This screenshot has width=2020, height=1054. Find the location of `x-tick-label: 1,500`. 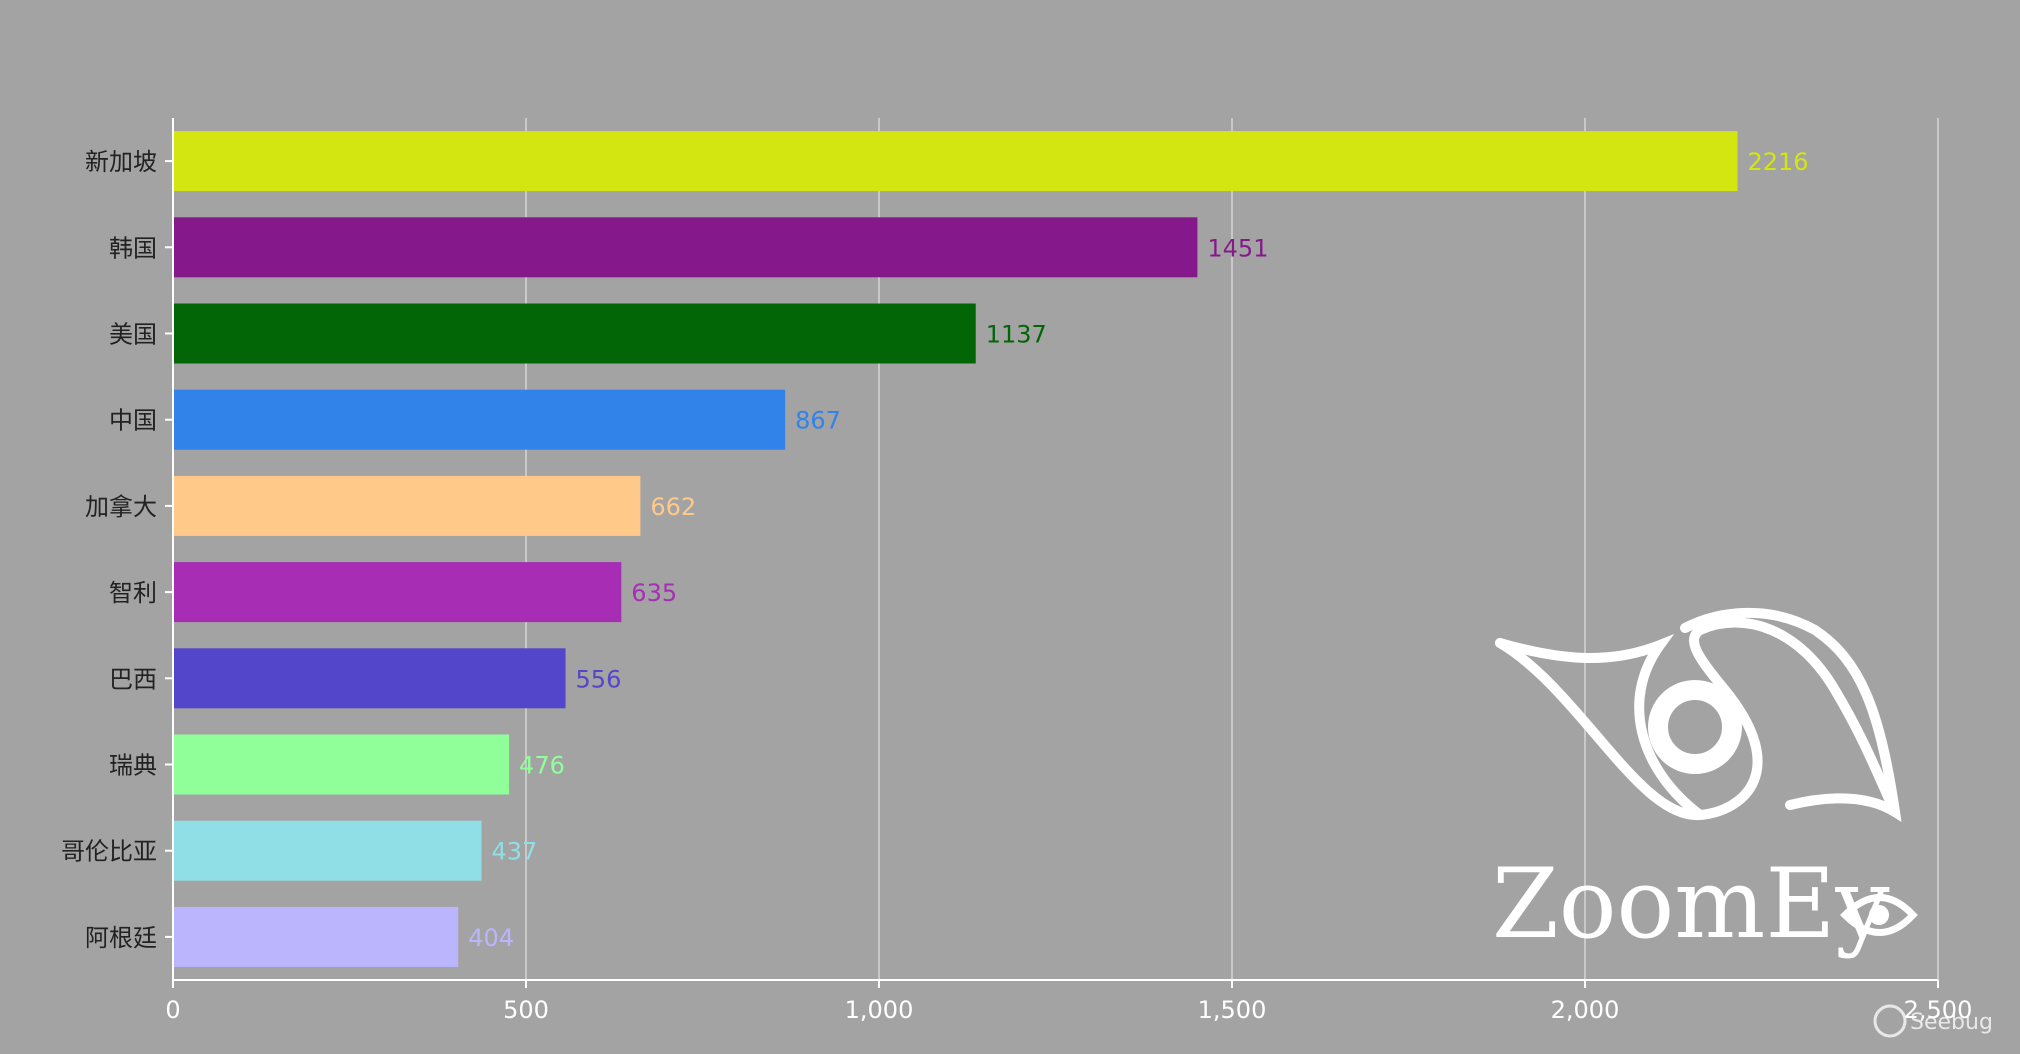

x-tick-label: 1,500 is located at coordinates (1232, 1010).